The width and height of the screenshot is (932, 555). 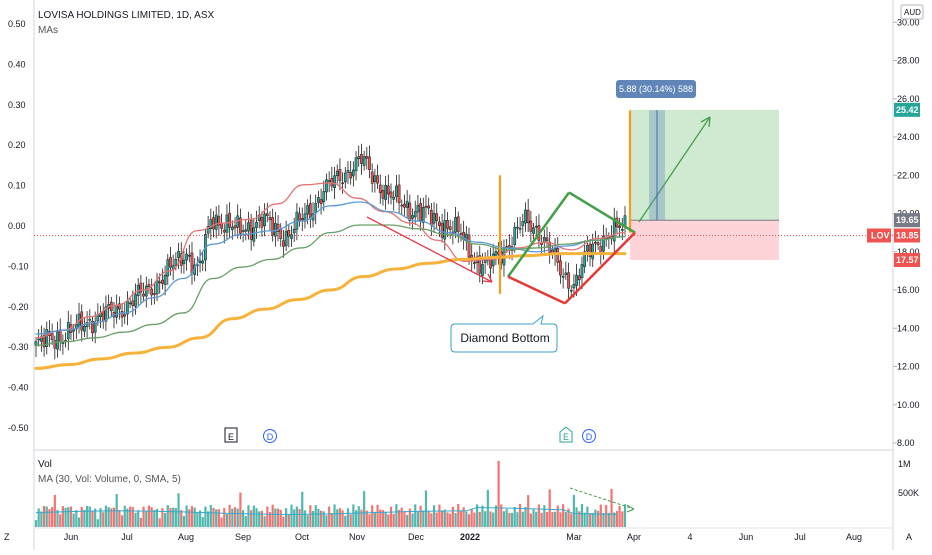 I want to click on x-axis-label: Nov, so click(x=357, y=537).